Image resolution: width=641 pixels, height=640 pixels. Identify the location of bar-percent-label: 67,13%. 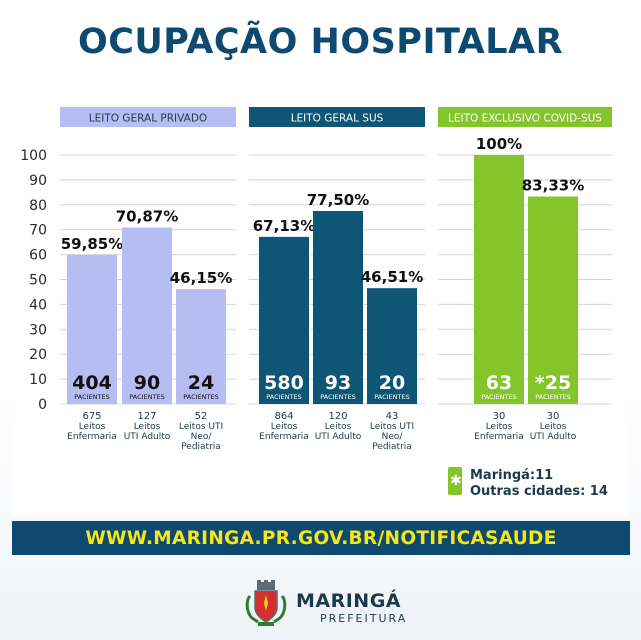
(284, 226).